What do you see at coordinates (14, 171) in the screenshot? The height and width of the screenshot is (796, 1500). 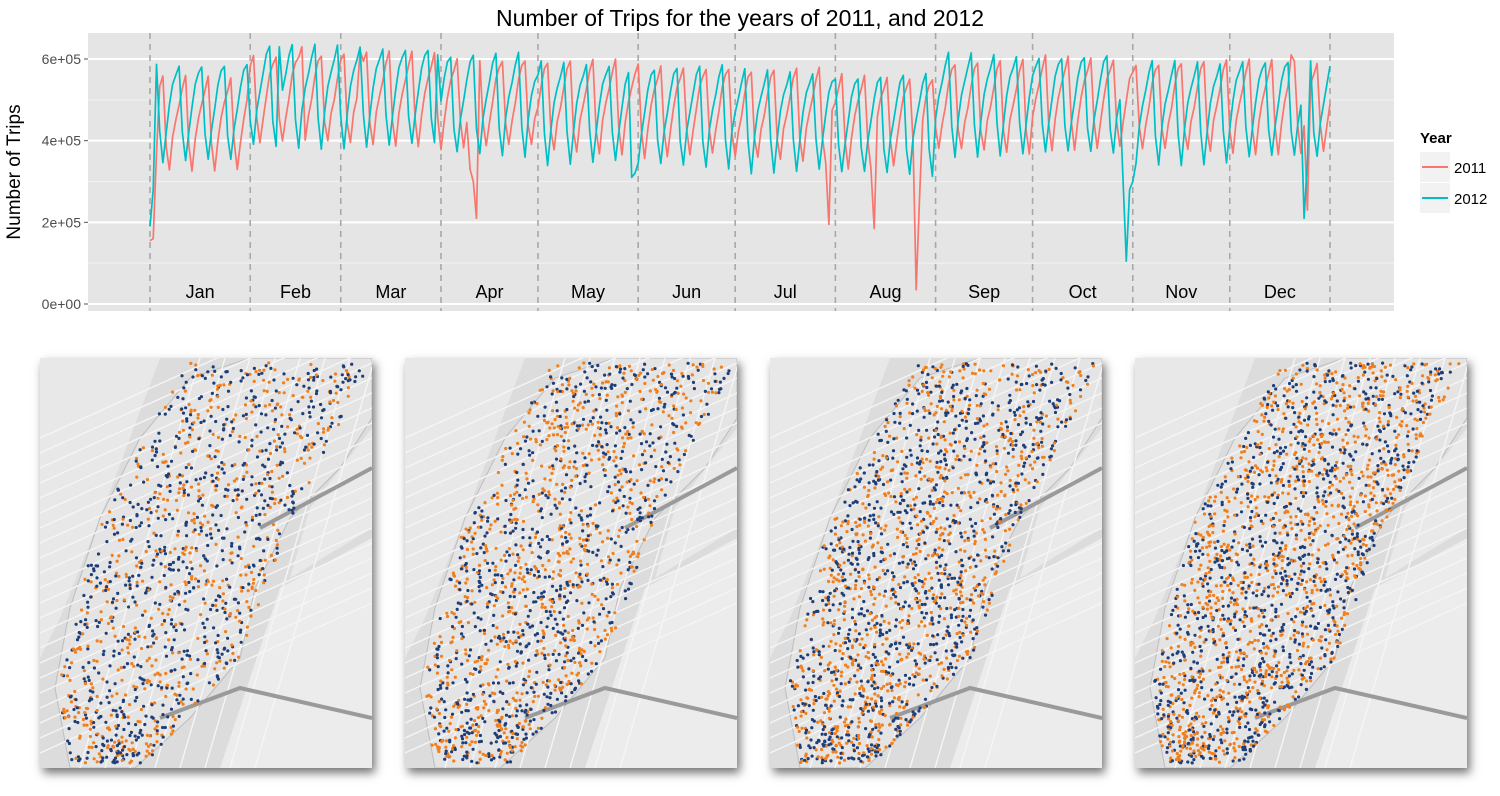 I see `y-axis-label: Number of Trips` at bounding box center [14, 171].